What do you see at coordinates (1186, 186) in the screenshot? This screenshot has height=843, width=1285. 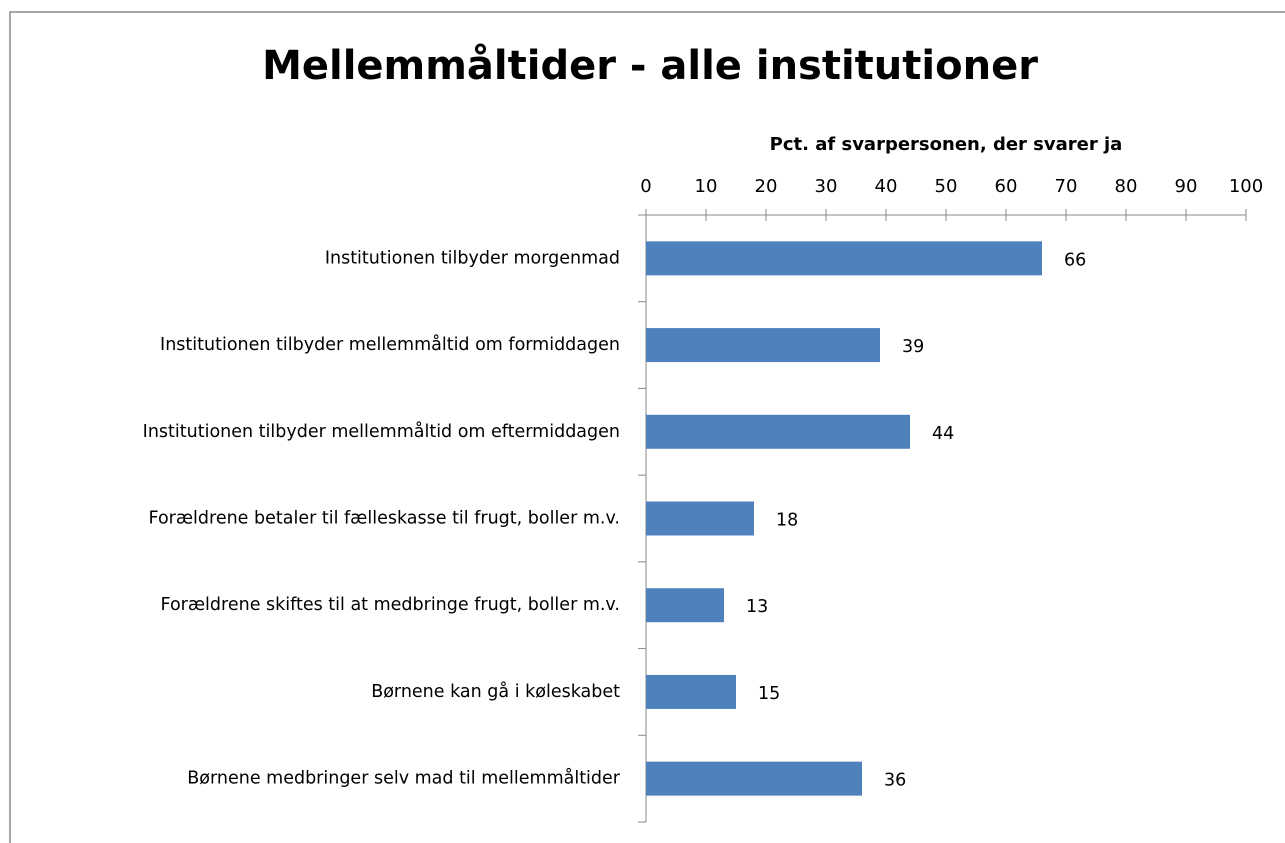 I see `x-tick-label: 90` at bounding box center [1186, 186].